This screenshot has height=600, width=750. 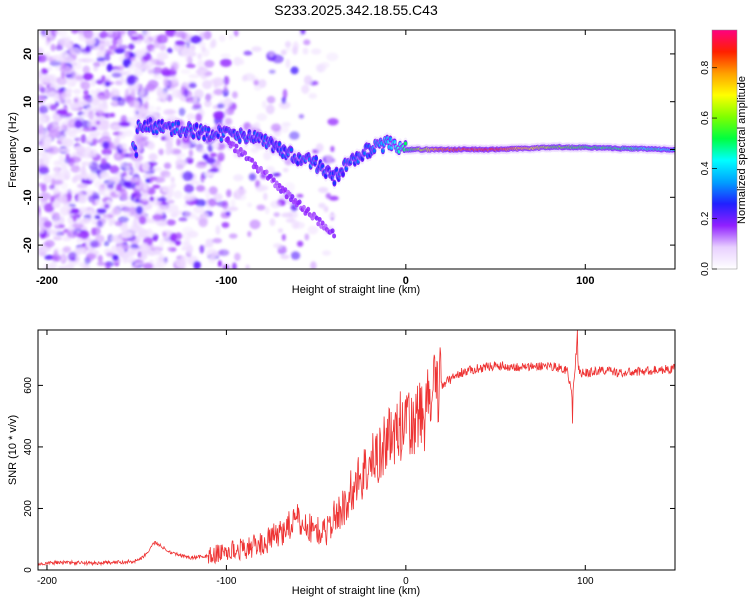 What do you see at coordinates (705, 67) in the screenshot?
I see `colorbar-tick-label: 0.8` at bounding box center [705, 67].